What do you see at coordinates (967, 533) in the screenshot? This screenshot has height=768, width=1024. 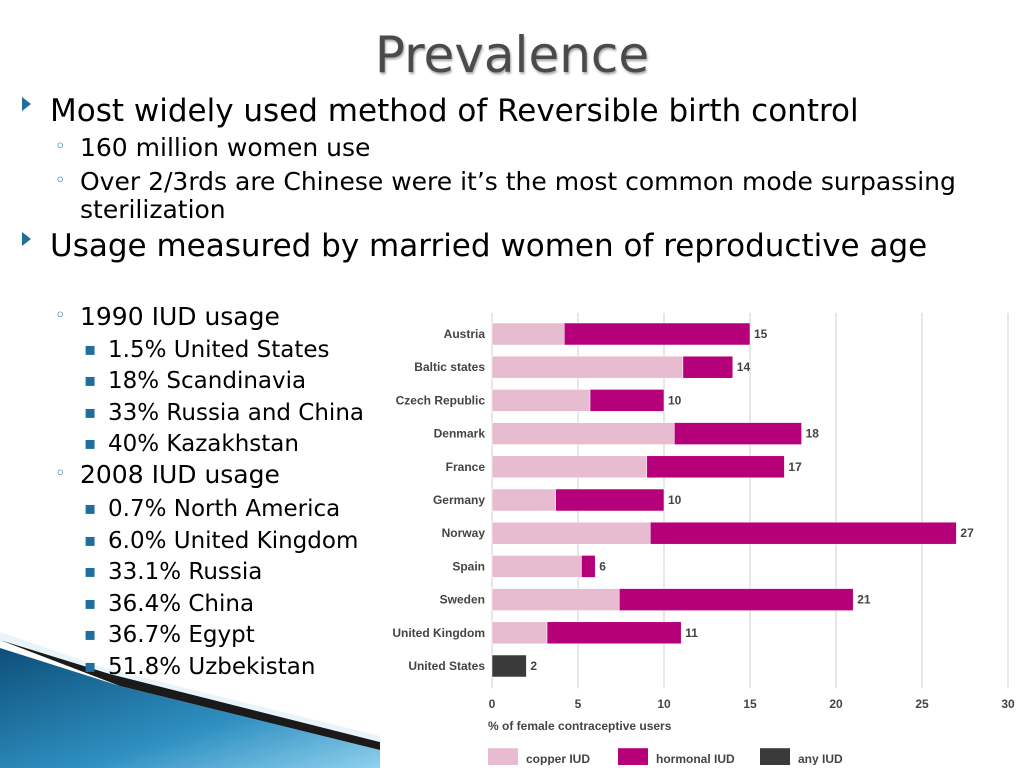 I see `bar-total-label: 27` at bounding box center [967, 533].